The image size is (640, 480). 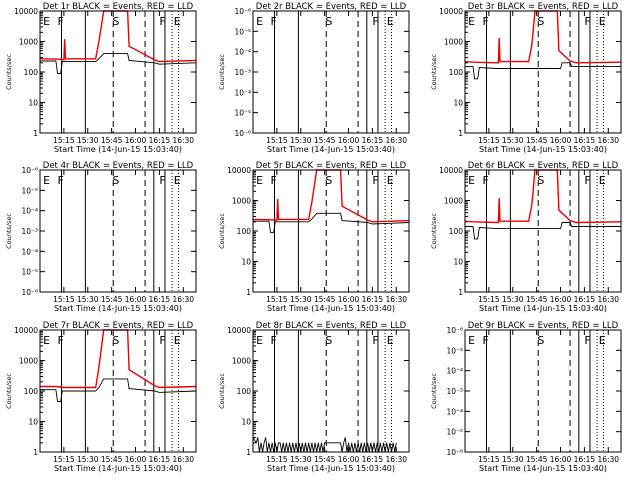 What do you see at coordinates (331, 7) in the screenshot?
I see `panel-title: Det 2r BLACK = Events, RED = LLD` at bounding box center [331, 7].